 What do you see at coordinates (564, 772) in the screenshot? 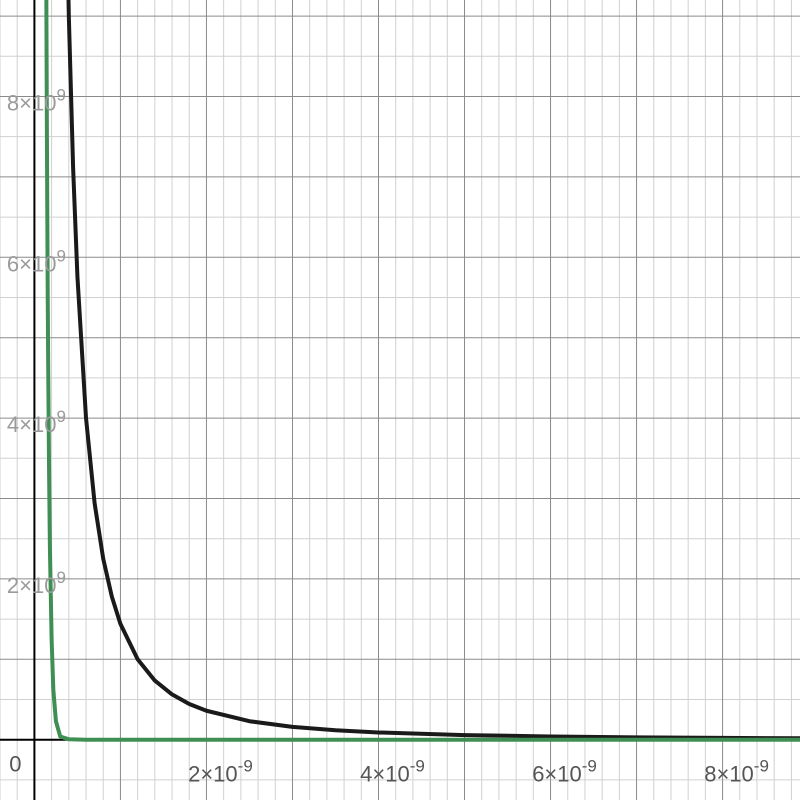
I see `x-tick-label: 6×10⁻⁹` at bounding box center [564, 772].